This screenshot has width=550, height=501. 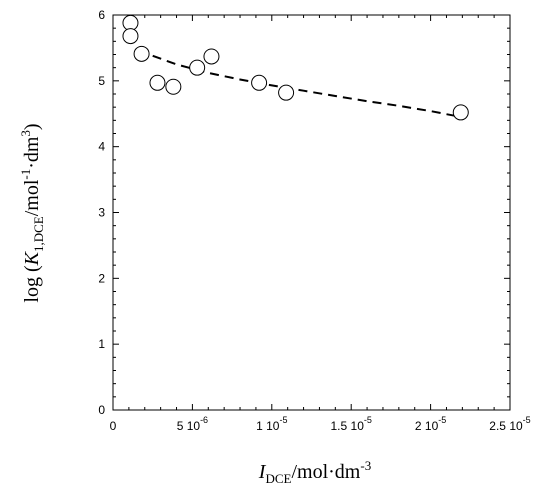 What do you see at coordinates (427, 426) in the screenshot?
I see `x-tick-label-mantissa: 2 10` at bounding box center [427, 426].